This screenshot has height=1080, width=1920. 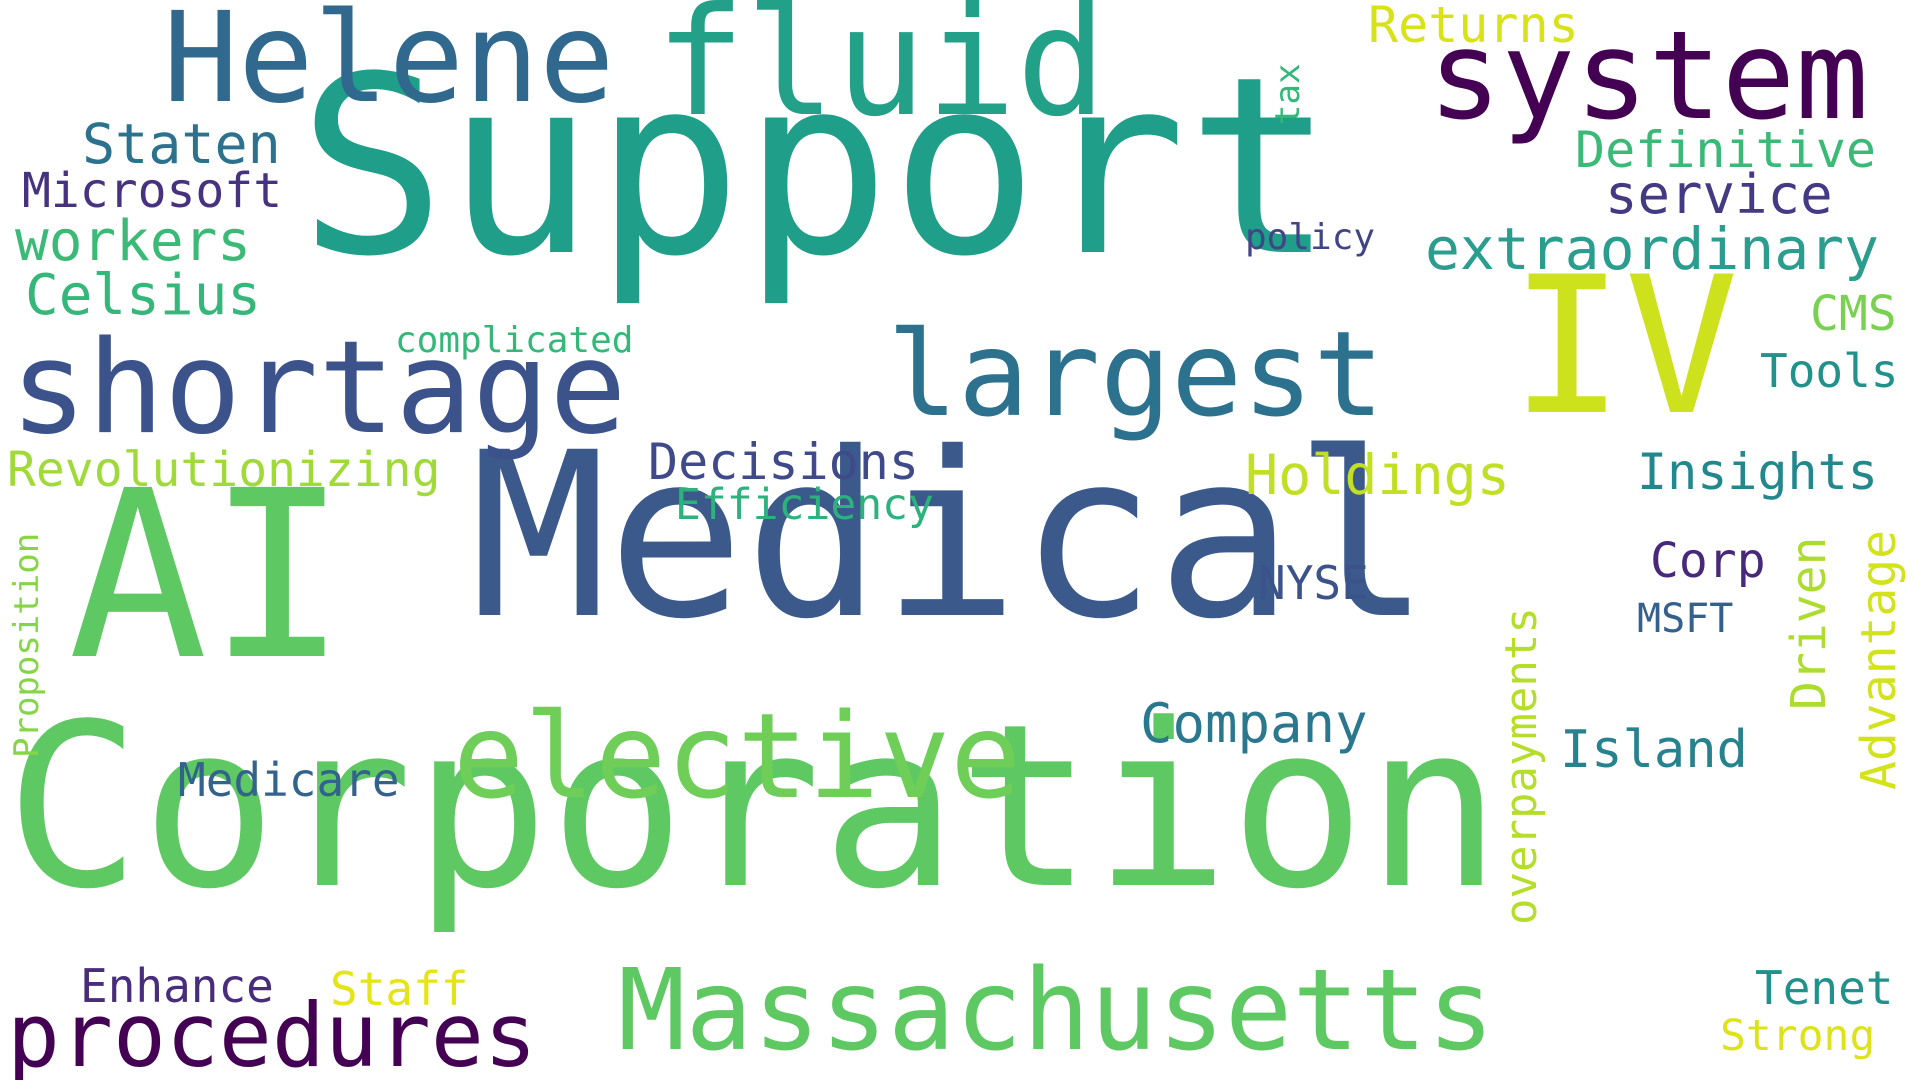 What do you see at coordinates (1757, 472) in the screenshot?
I see `word-insights: Insights` at bounding box center [1757, 472].